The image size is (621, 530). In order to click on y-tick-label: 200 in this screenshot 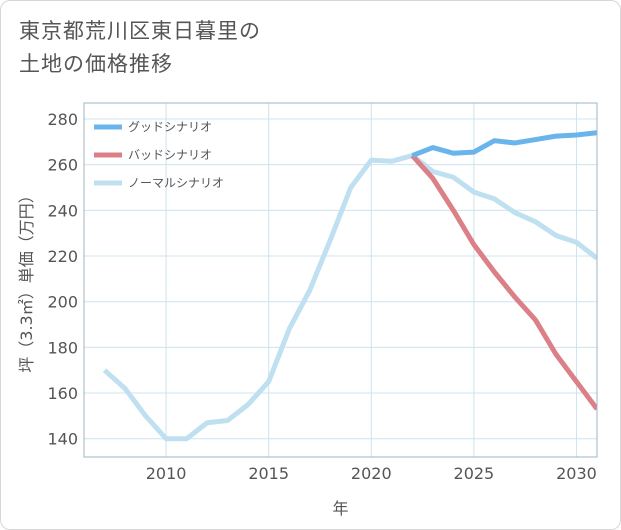, I will do `click(62, 302)`.